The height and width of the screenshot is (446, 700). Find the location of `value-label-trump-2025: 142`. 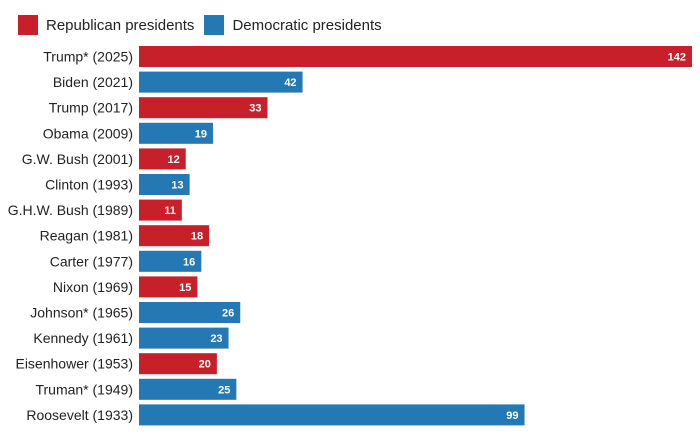

value-label-trump-2025: 142 is located at coordinates (677, 58).